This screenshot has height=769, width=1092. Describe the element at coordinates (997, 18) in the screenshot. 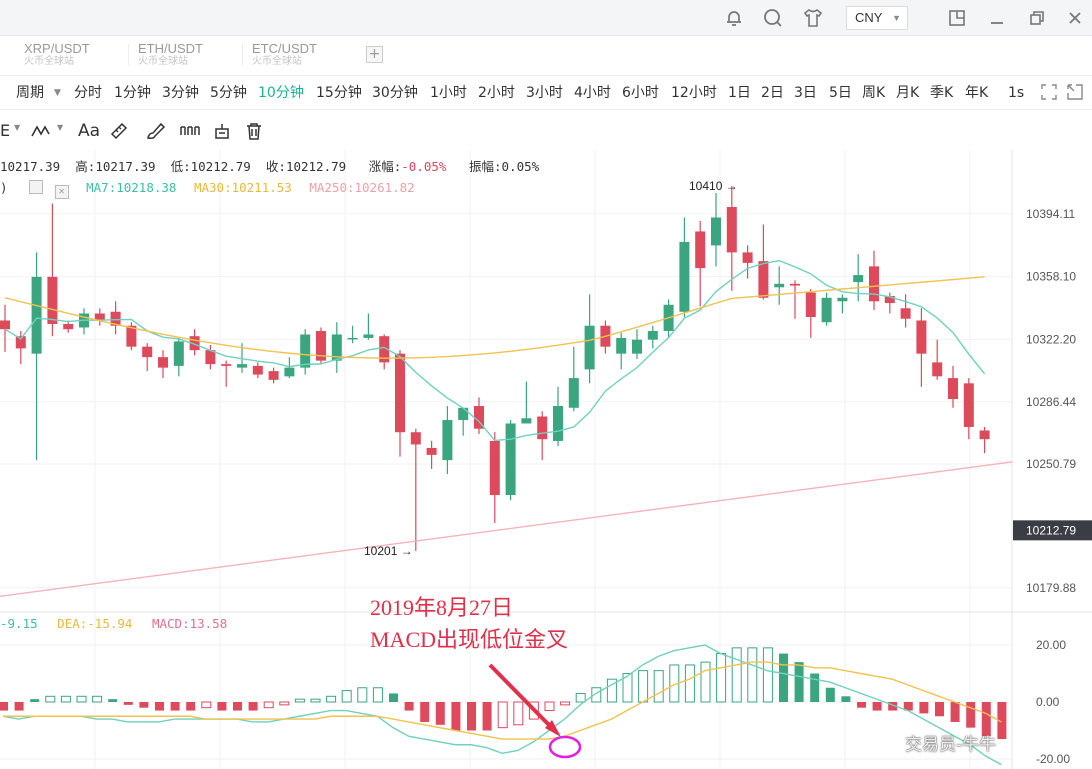

I see `minimize-icon` at that location.